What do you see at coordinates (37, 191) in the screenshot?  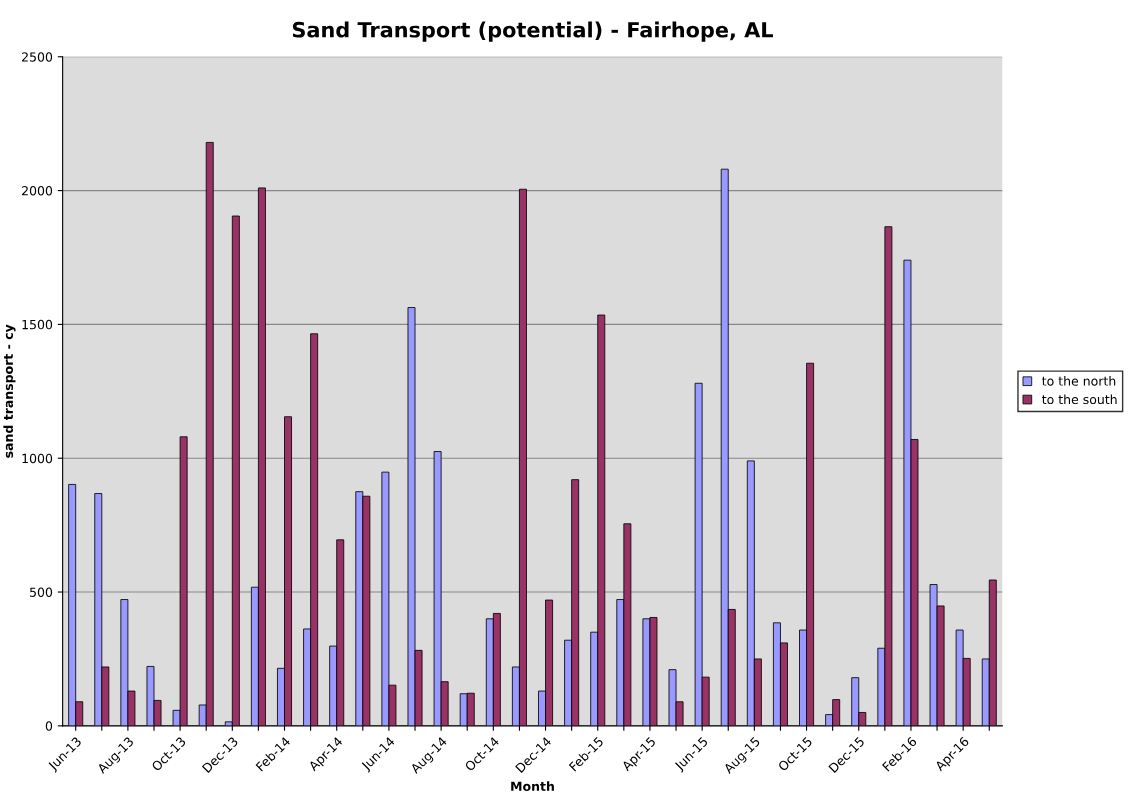 I see `y-tick-label: 2000` at bounding box center [37, 191].